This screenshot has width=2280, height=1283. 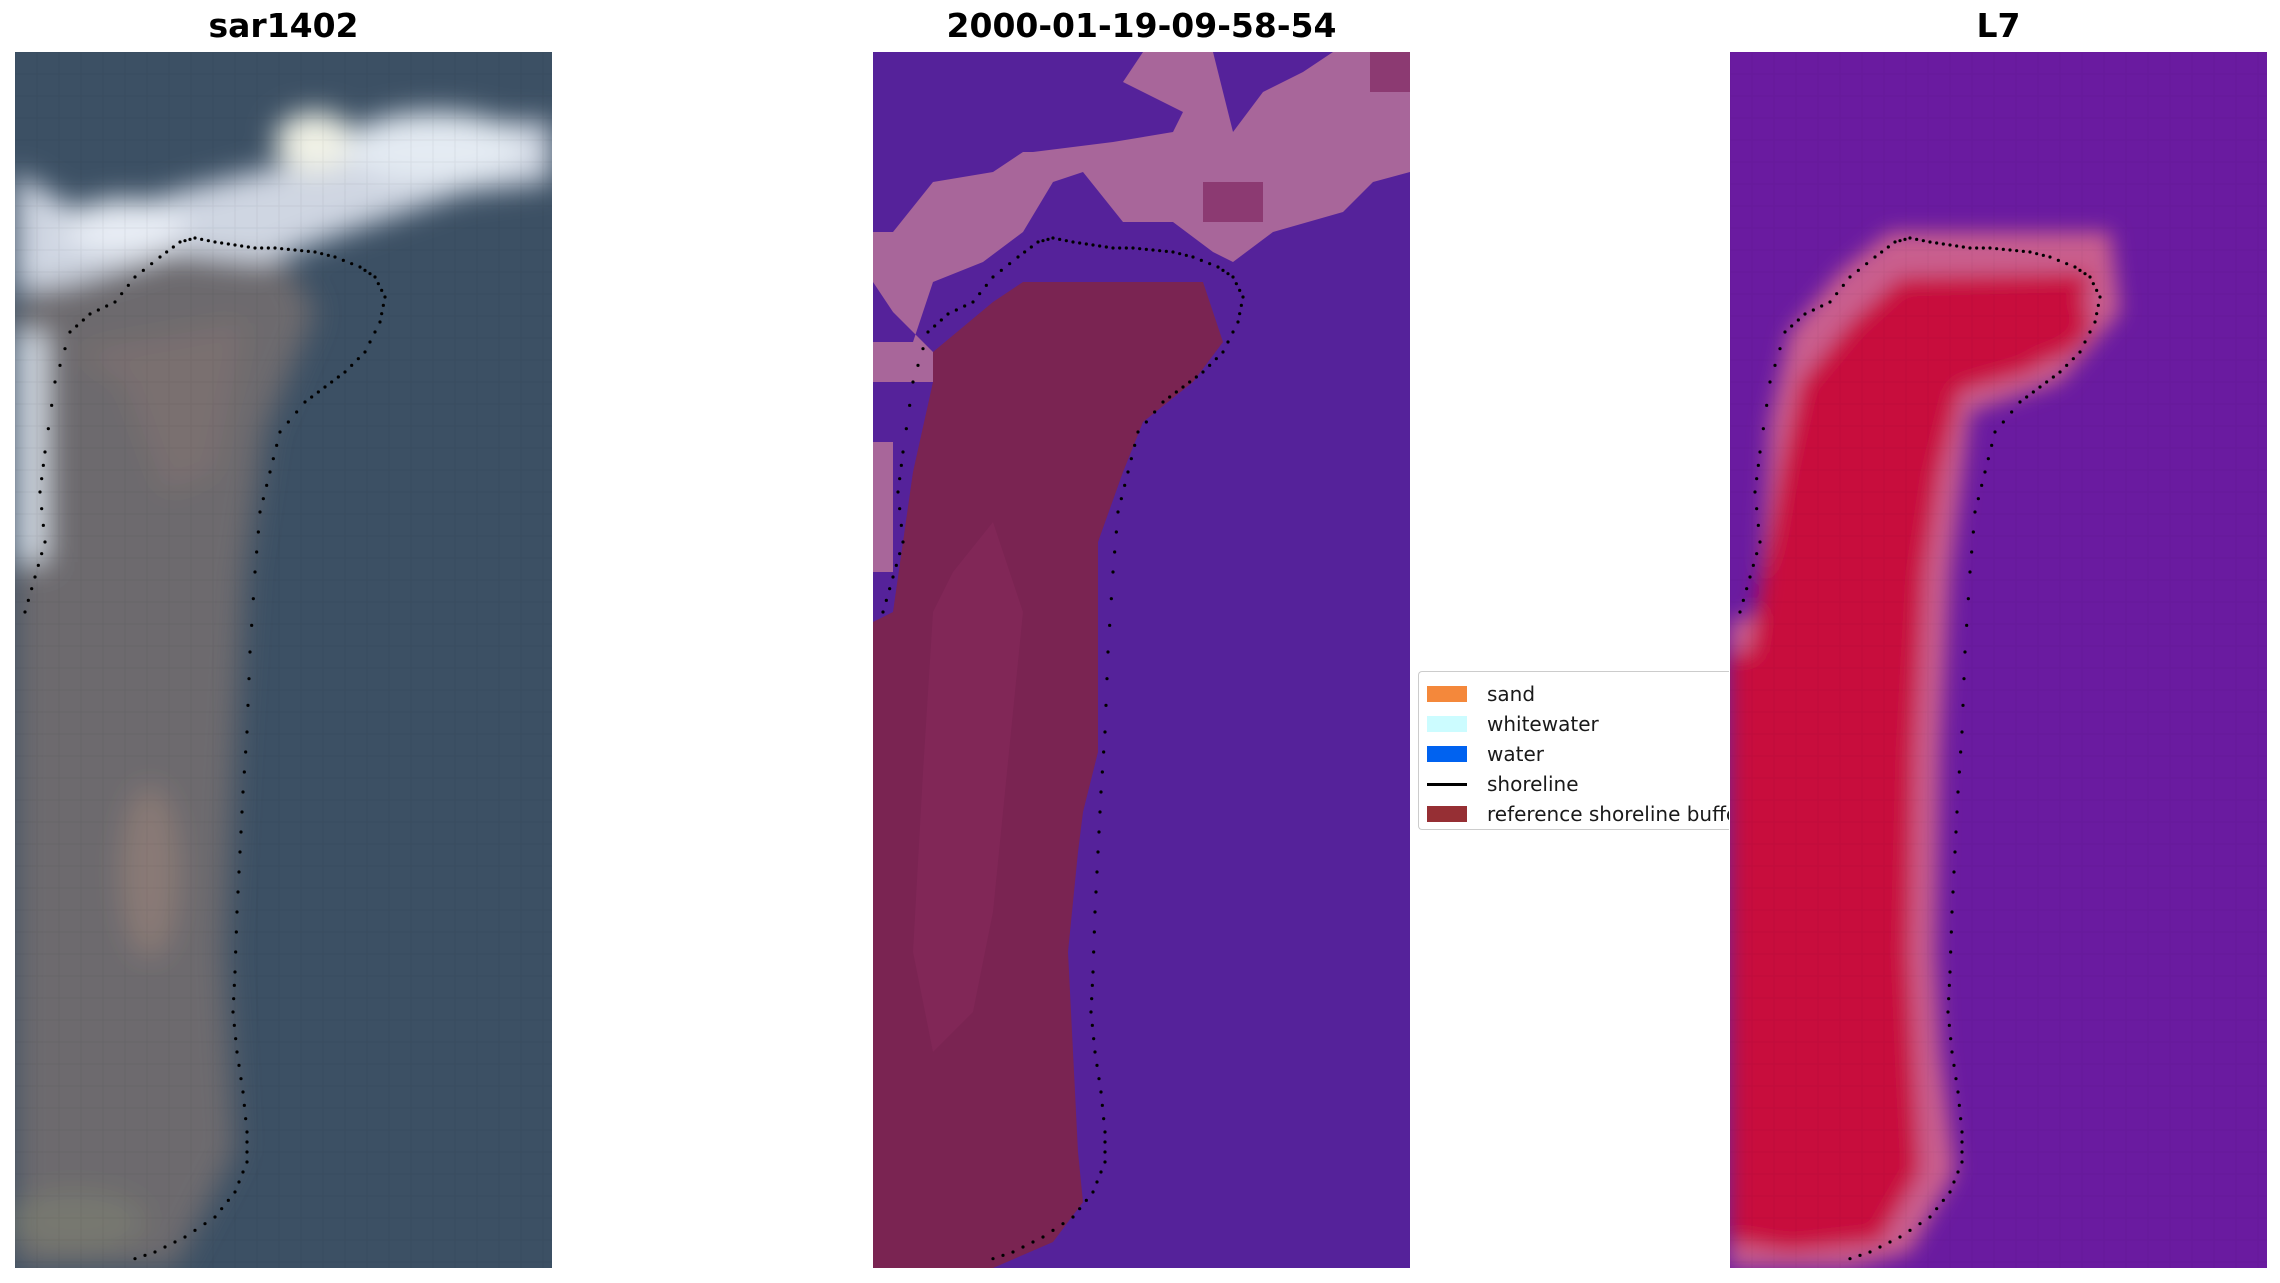 What do you see at coordinates (1447, 814) in the screenshot?
I see `reference-buffer-swatch` at bounding box center [1447, 814].